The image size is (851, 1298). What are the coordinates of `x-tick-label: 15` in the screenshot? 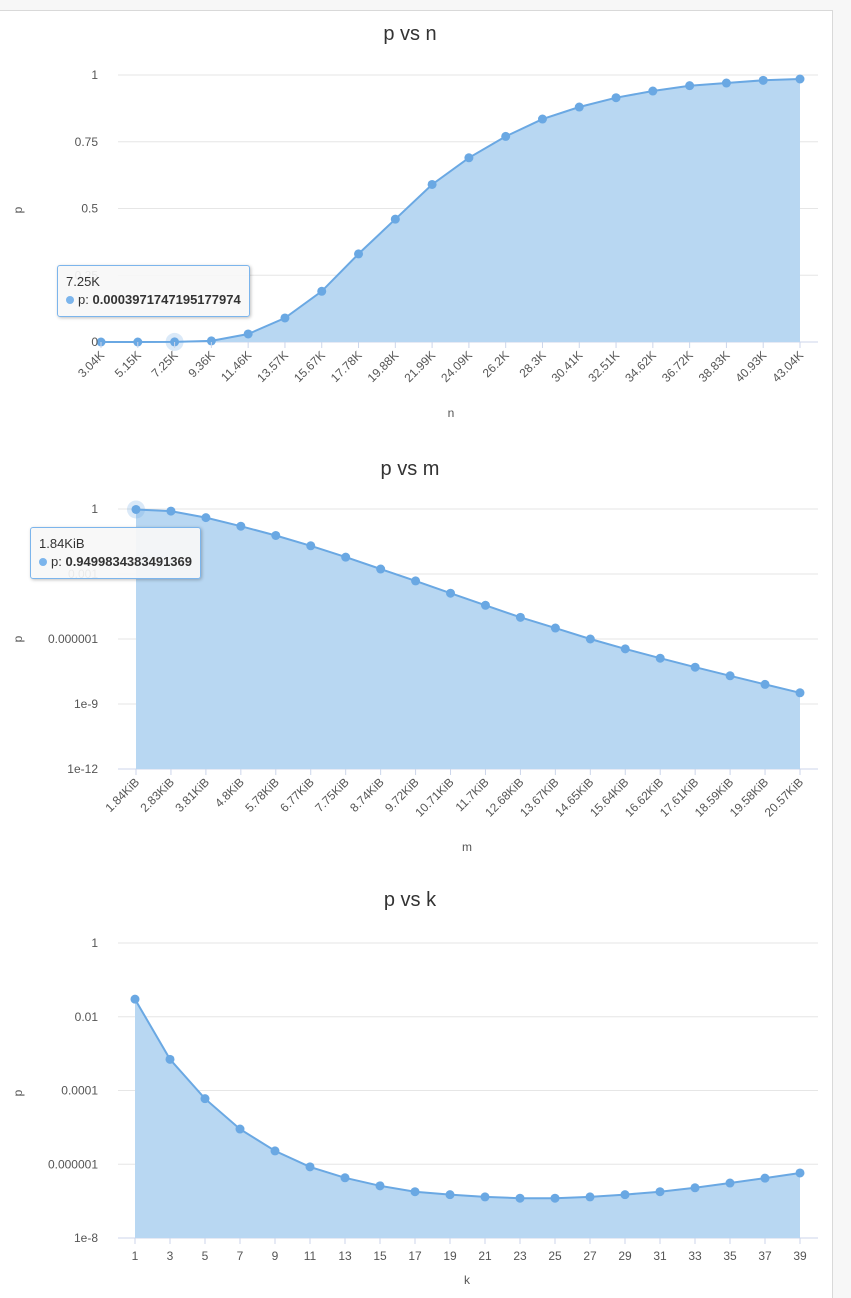 It's located at (380, 1256).